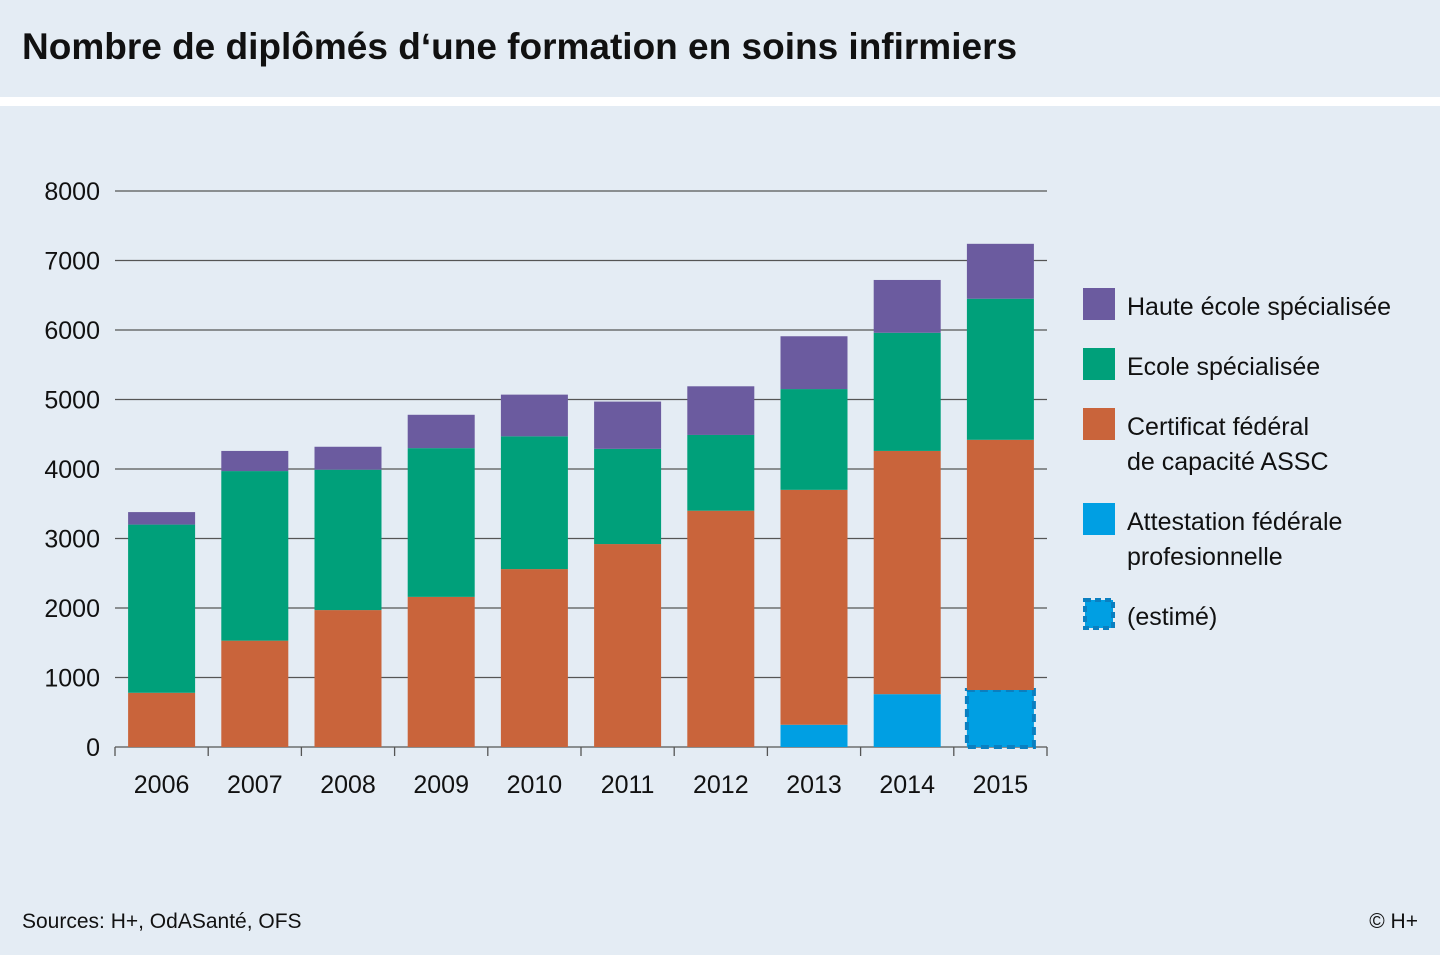 Image resolution: width=1440 pixels, height=955 pixels. What do you see at coordinates (721, 472) in the screenshot?
I see `bar-es-2012` at bounding box center [721, 472].